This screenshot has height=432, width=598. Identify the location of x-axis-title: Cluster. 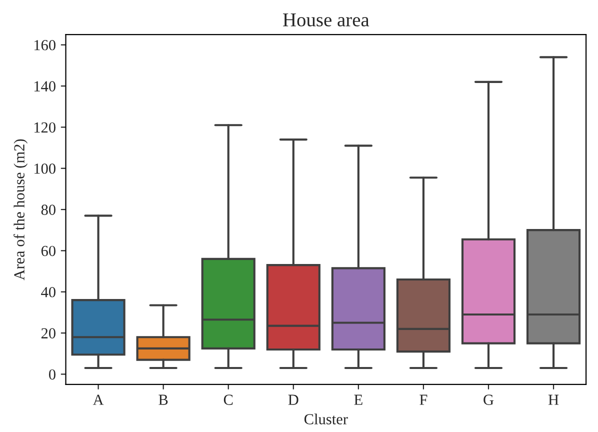
(326, 419).